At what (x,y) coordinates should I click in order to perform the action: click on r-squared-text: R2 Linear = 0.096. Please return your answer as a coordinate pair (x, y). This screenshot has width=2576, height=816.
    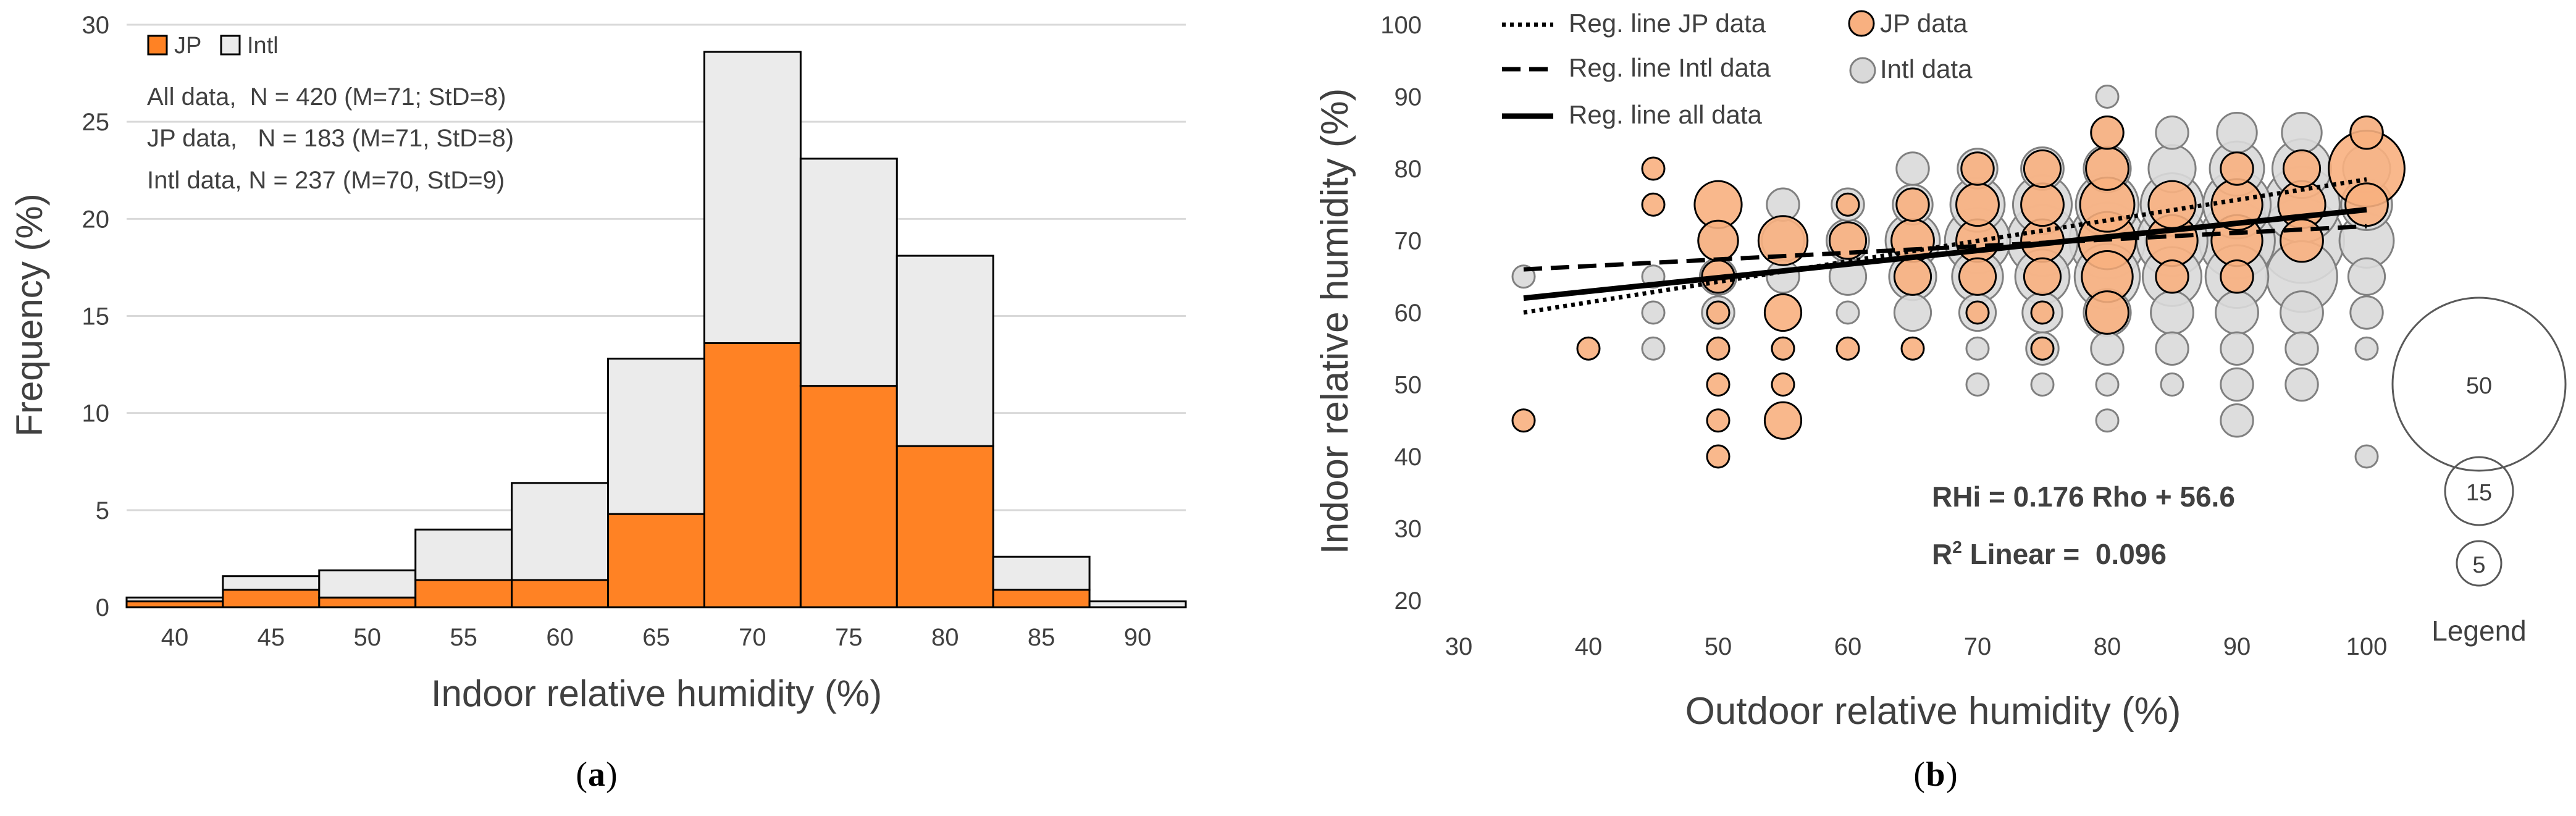
    Looking at the image, I should click on (2049, 553).